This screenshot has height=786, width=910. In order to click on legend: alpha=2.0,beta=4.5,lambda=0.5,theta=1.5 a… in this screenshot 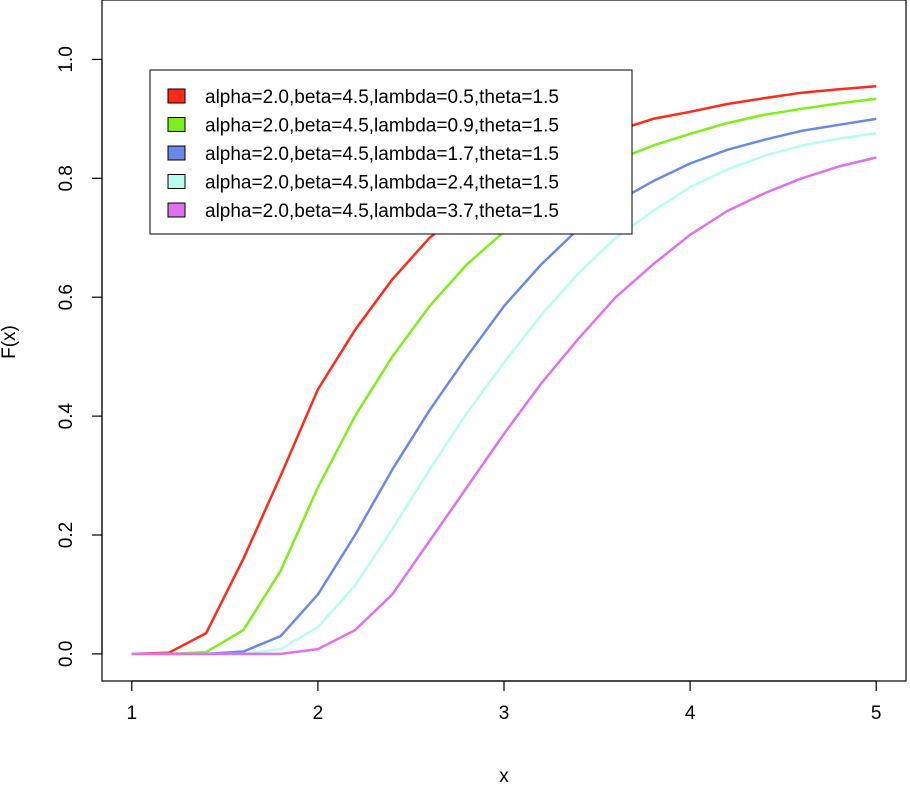, I will do `click(391, 152)`.